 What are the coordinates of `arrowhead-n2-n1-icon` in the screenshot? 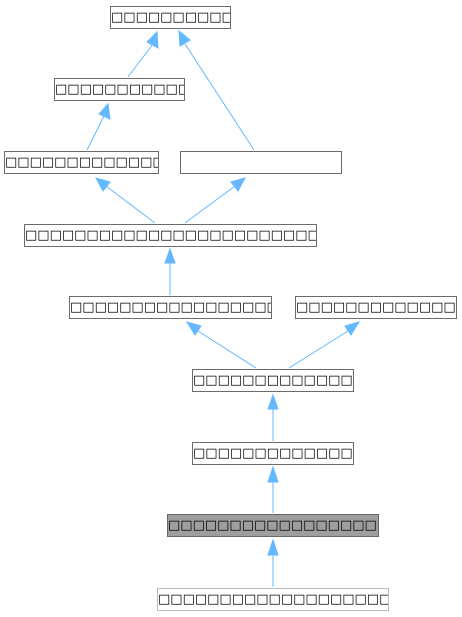 It's located at (152, 39).